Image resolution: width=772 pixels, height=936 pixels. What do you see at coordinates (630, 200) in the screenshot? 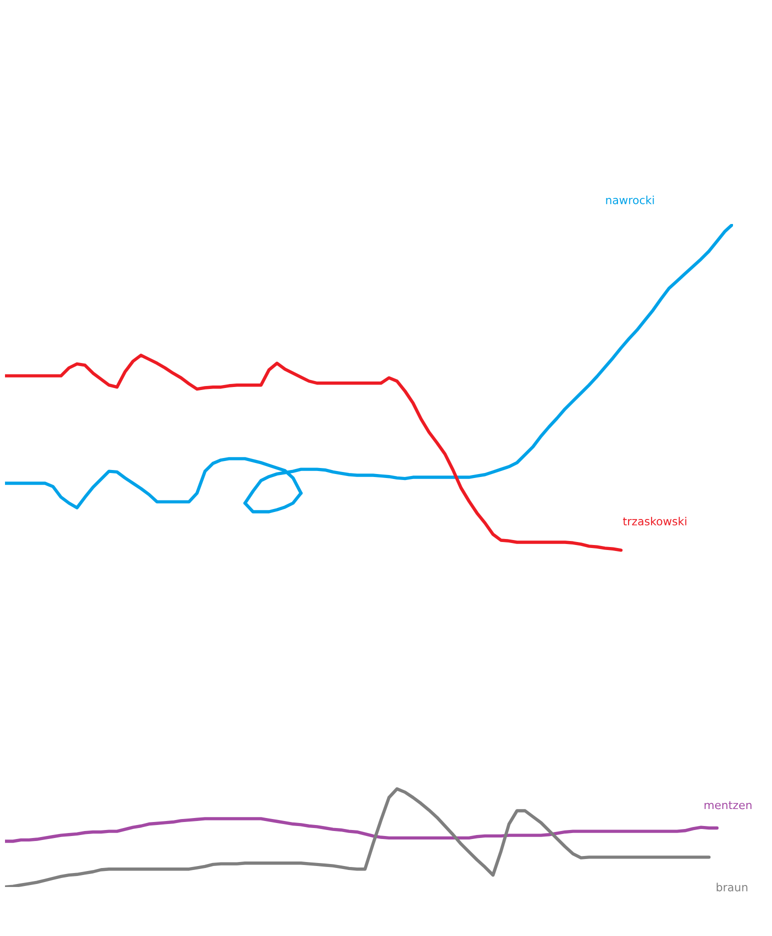
I see `text: nawrocki` at bounding box center [630, 200].